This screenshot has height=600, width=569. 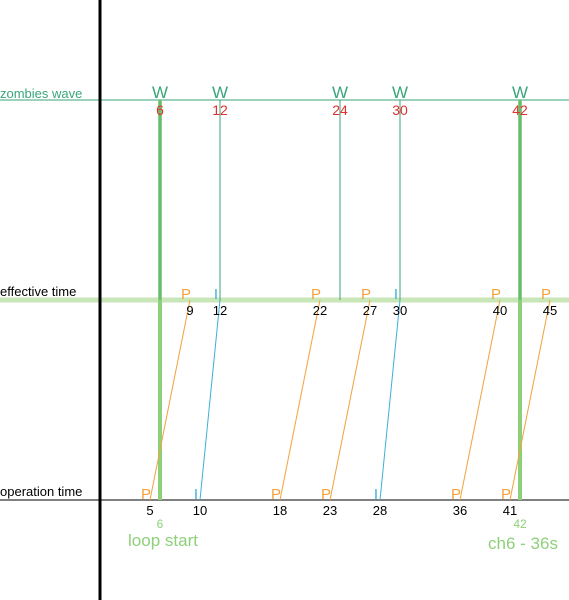 What do you see at coordinates (320, 310) in the screenshot?
I see `effective-time-value: 22` at bounding box center [320, 310].